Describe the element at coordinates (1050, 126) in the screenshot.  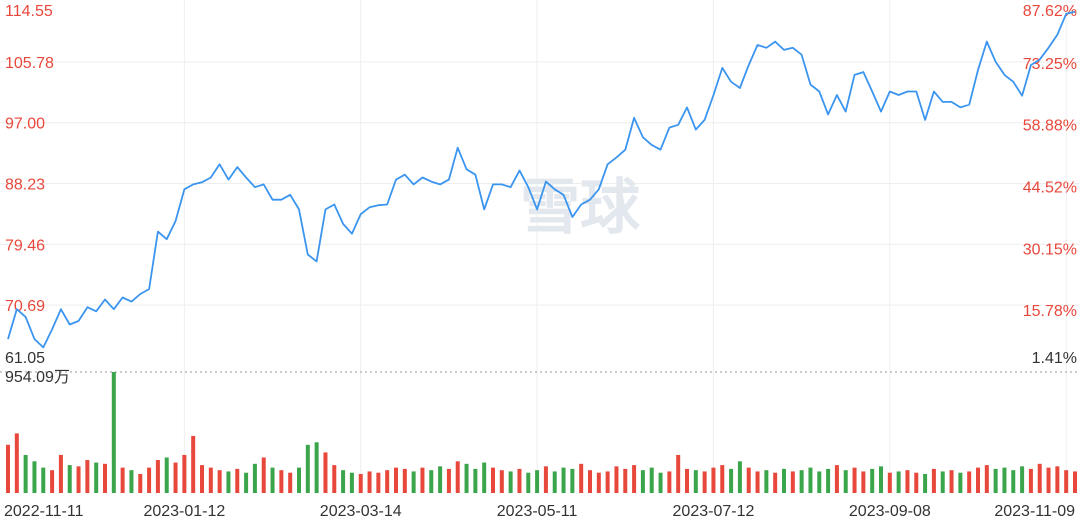
I see `y2-tick-label: 58.88%` at that location.